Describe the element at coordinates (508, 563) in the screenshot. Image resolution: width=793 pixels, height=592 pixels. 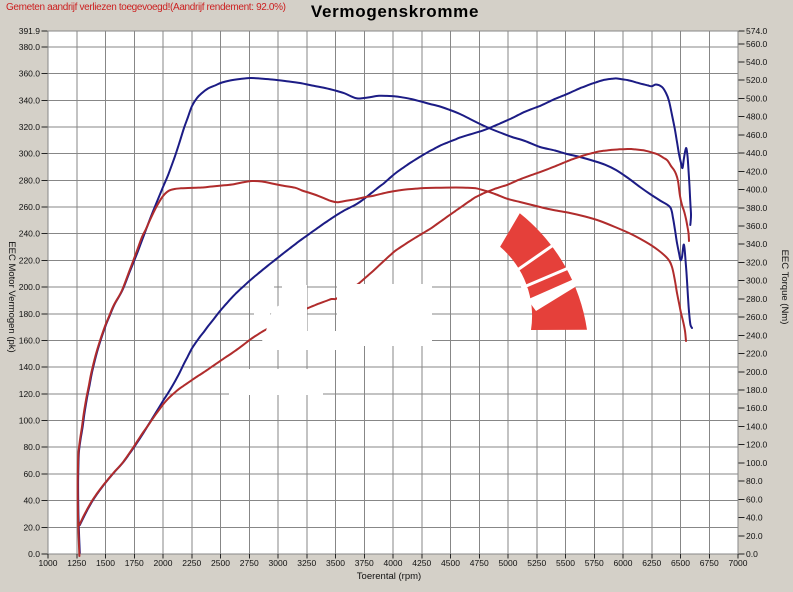
I see `svg-text: 5000` at that location.